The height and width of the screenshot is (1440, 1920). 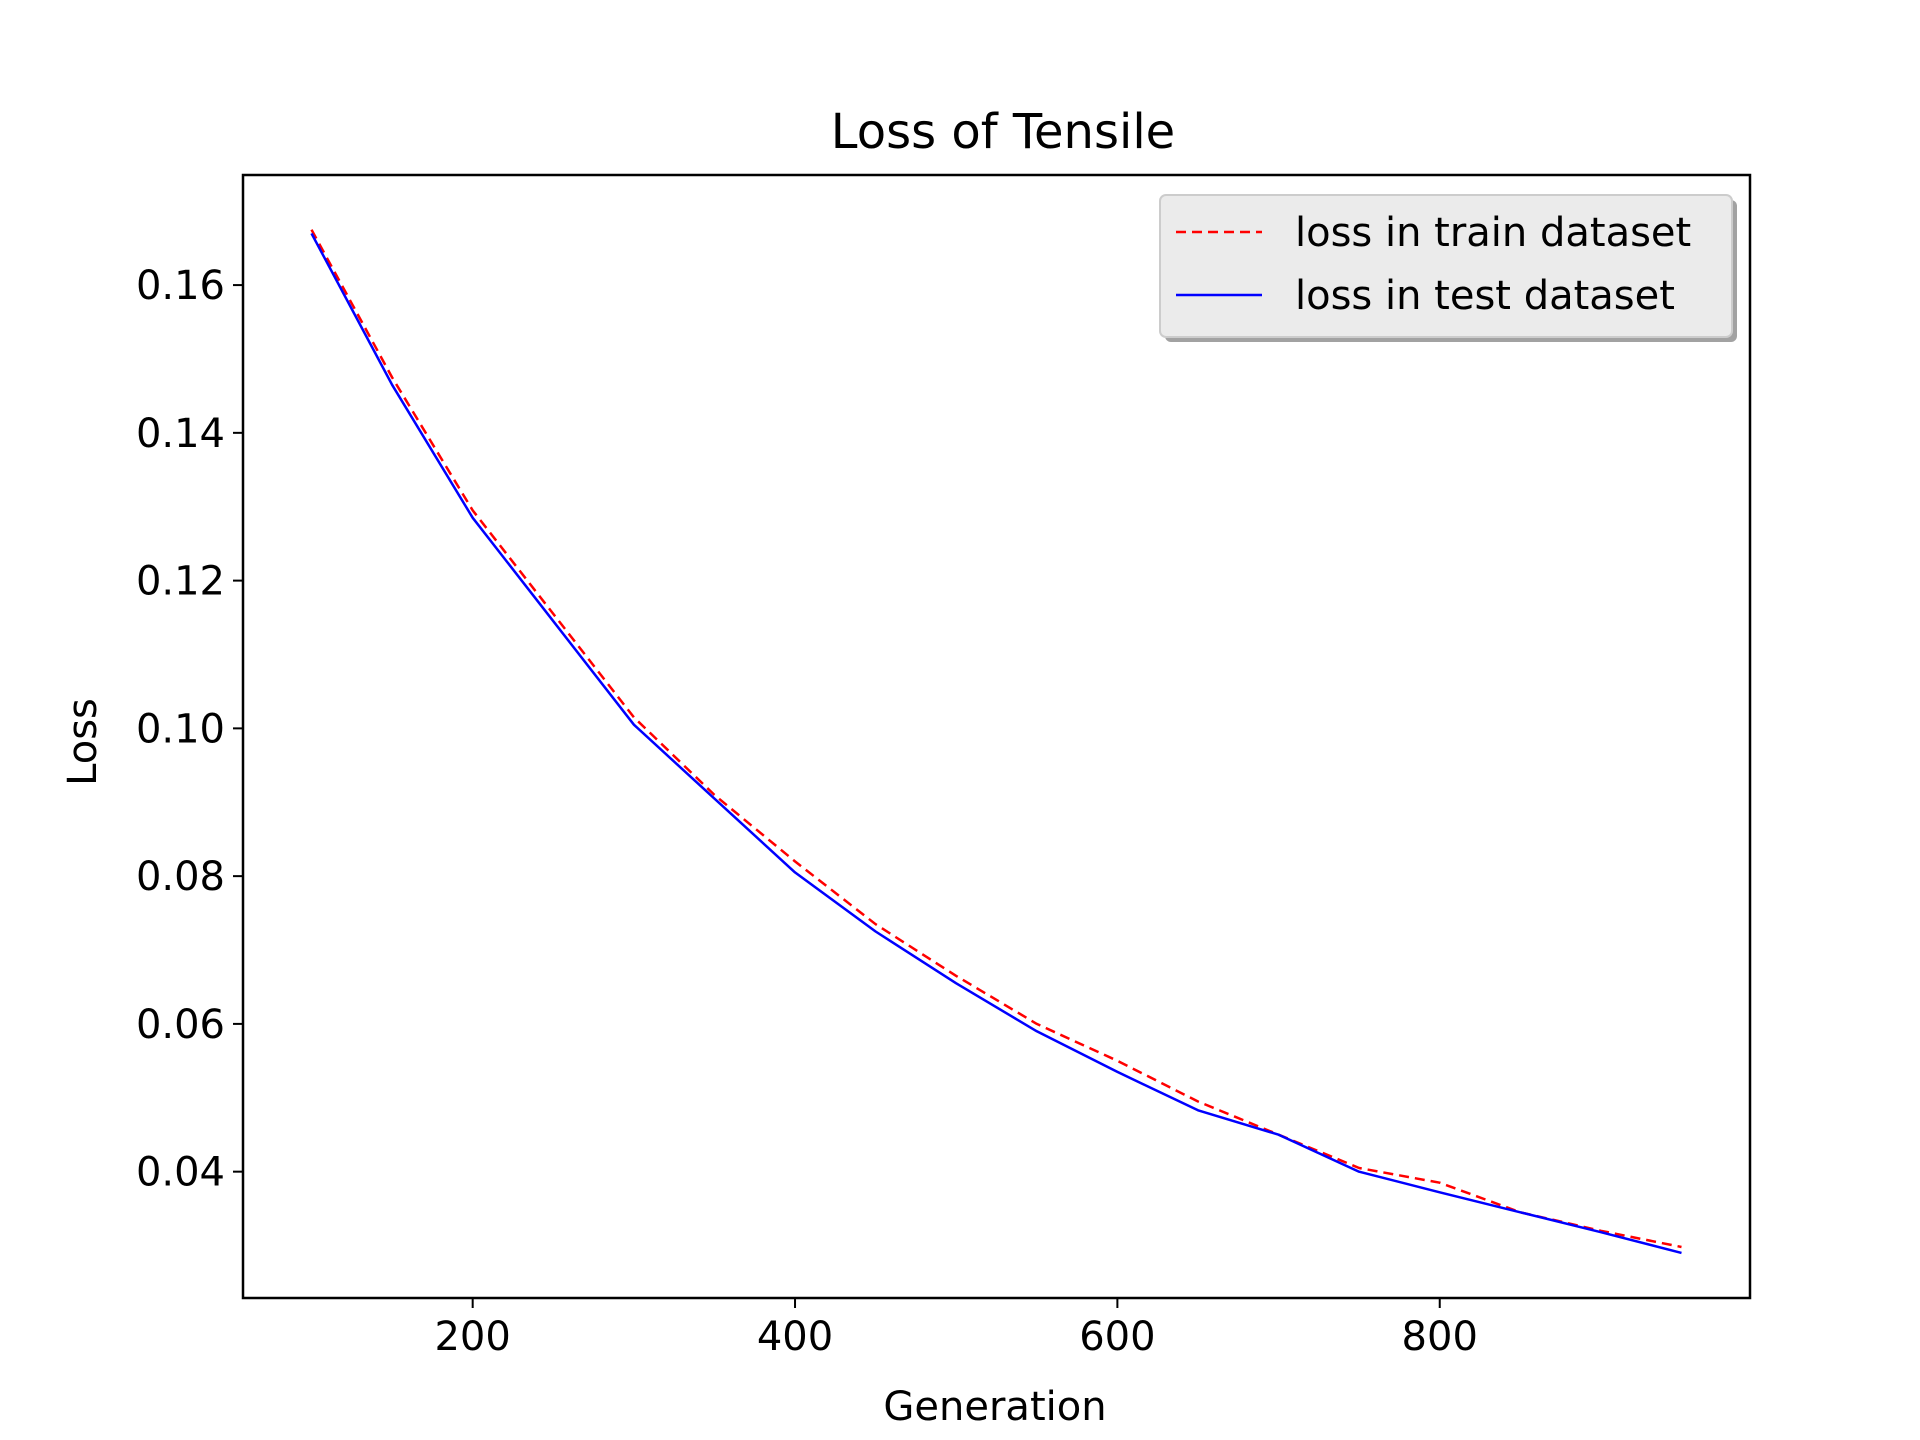 I want to click on y-tick-label: 0.10, so click(x=180, y=729).